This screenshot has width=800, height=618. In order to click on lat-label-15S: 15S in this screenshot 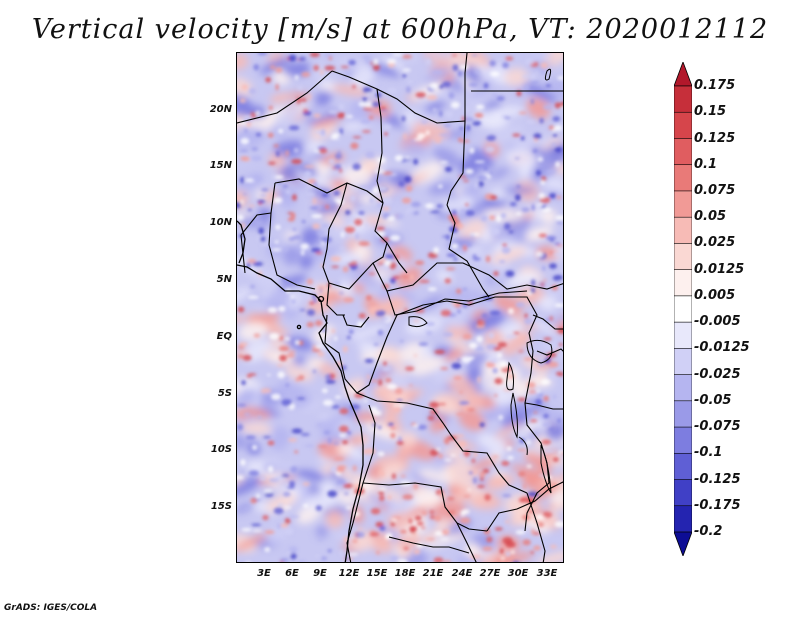, I will do `click(221, 506)`.